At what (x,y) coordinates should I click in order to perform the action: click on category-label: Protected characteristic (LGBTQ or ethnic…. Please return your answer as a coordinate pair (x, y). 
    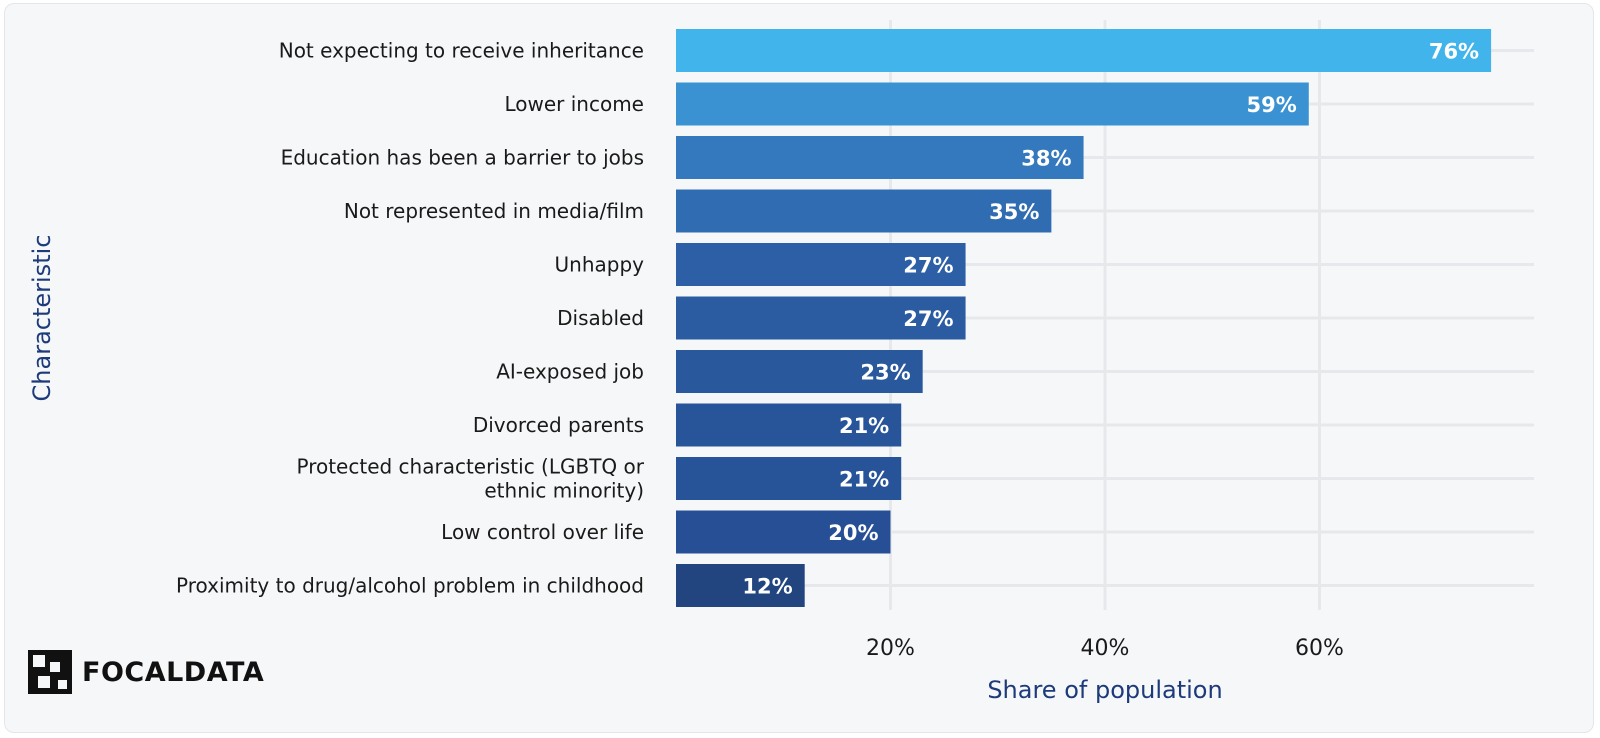
    Looking at the image, I should click on (470, 479).